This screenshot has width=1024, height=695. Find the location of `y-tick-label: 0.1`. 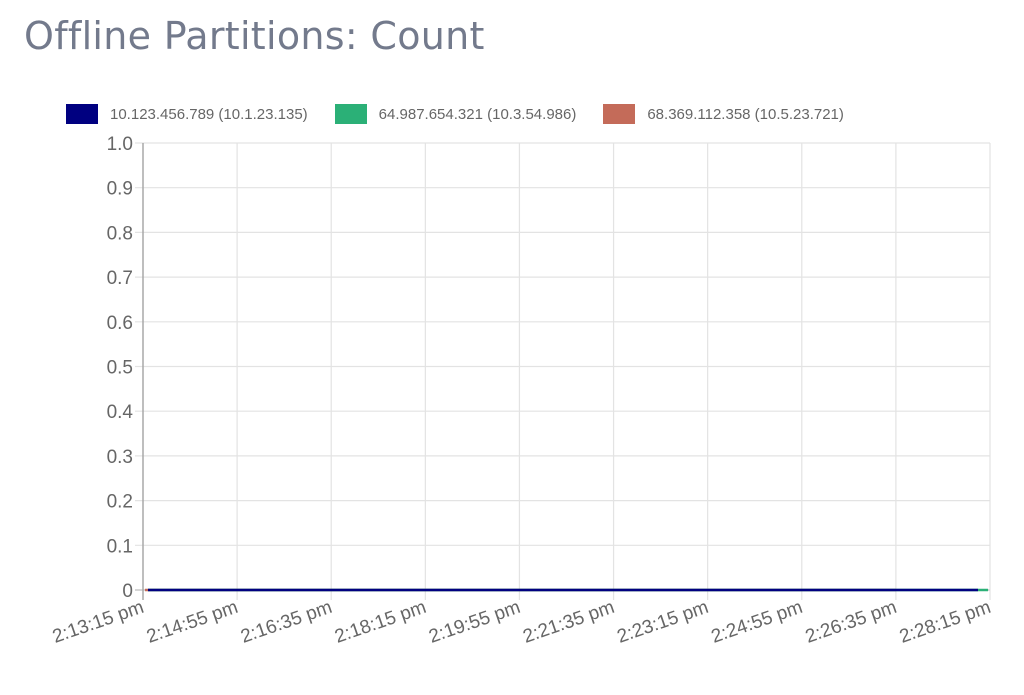

y-tick-label: 0.1 is located at coordinates (120, 546).